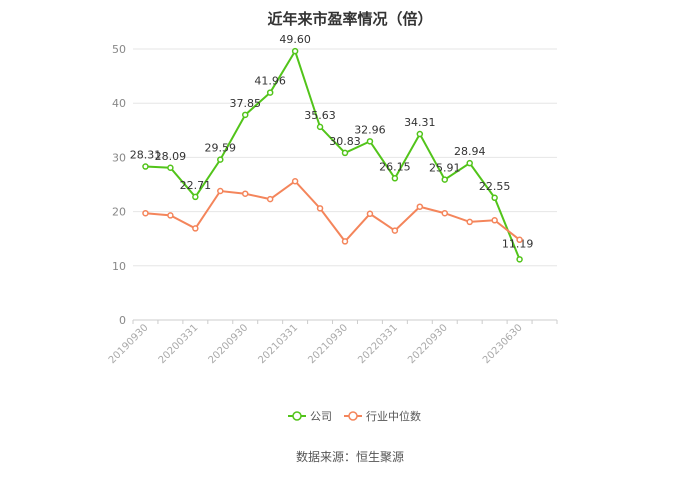  Describe the element at coordinates (245, 103) in the screenshot. I see `data-label: 37.85` at that location.